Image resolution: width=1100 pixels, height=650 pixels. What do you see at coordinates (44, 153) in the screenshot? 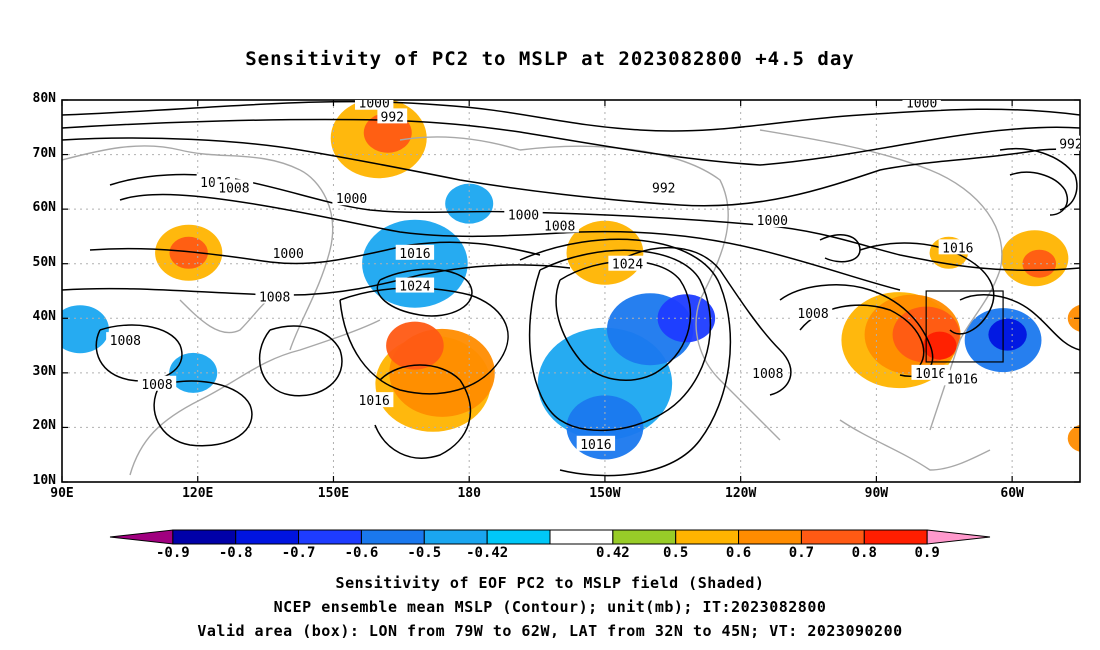
I see `lat-label: 70N` at bounding box center [44, 153].